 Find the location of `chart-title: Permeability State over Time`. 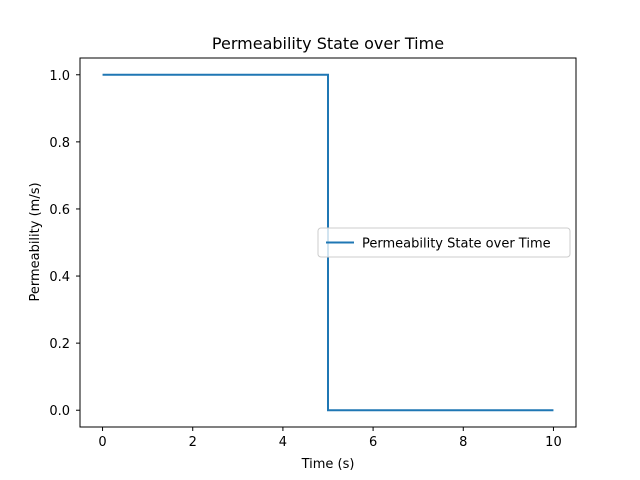

chart-title: Permeability State over Time is located at coordinates (328, 43).